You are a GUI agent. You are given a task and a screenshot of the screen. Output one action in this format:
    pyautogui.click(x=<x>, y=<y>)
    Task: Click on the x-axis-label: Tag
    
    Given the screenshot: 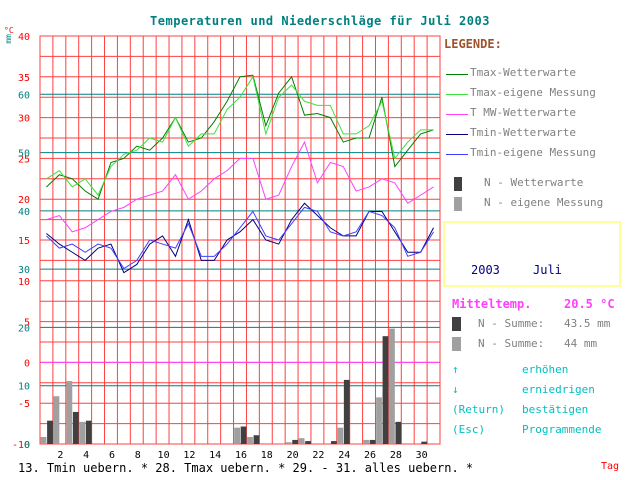 What is the action you would take?
    pyautogui.click(x=610, y=466)
    